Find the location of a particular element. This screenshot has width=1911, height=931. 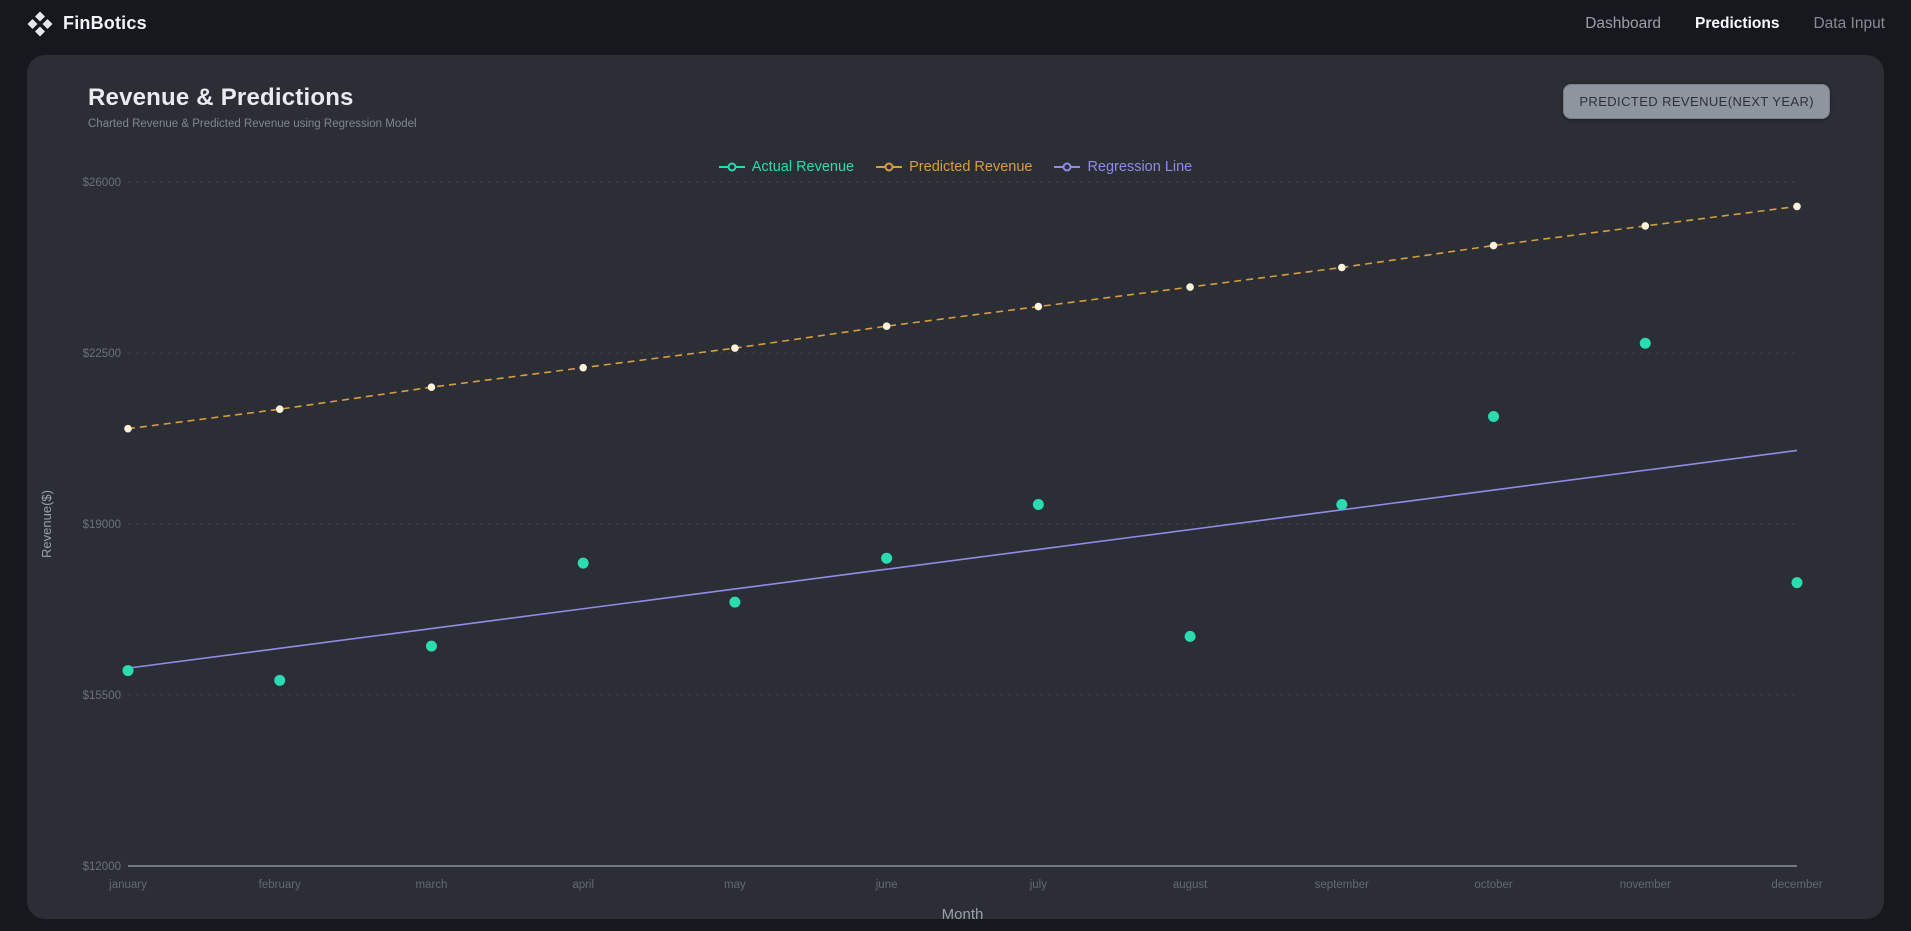

legend-marker-actual-revenue is located at coordinates (731, 167).